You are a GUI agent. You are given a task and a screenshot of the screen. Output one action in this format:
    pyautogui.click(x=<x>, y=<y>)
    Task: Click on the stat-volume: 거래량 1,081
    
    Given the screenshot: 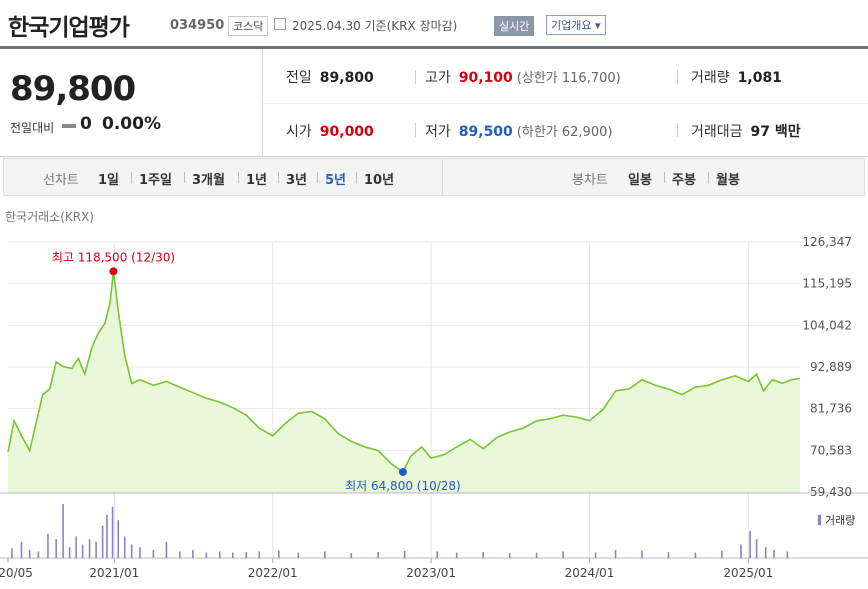 What is the action you would take?
    pyautogui.click(x=736, y=78)
    